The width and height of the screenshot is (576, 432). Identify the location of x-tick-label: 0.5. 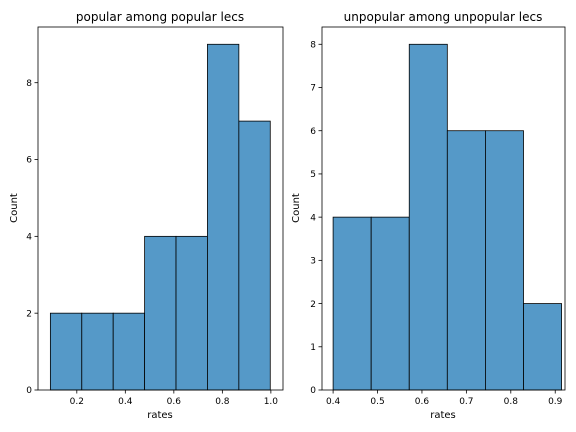
(377, 402).